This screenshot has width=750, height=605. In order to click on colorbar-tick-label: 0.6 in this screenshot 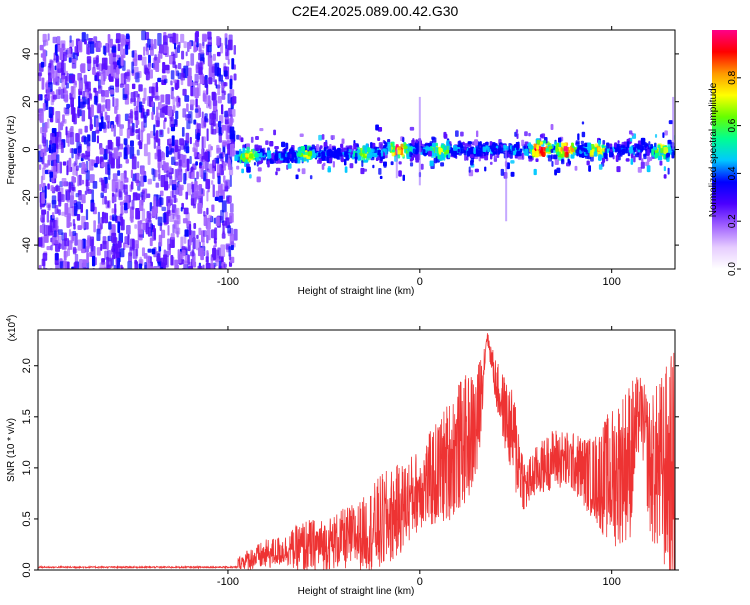, I will do `click(732, 125)`.